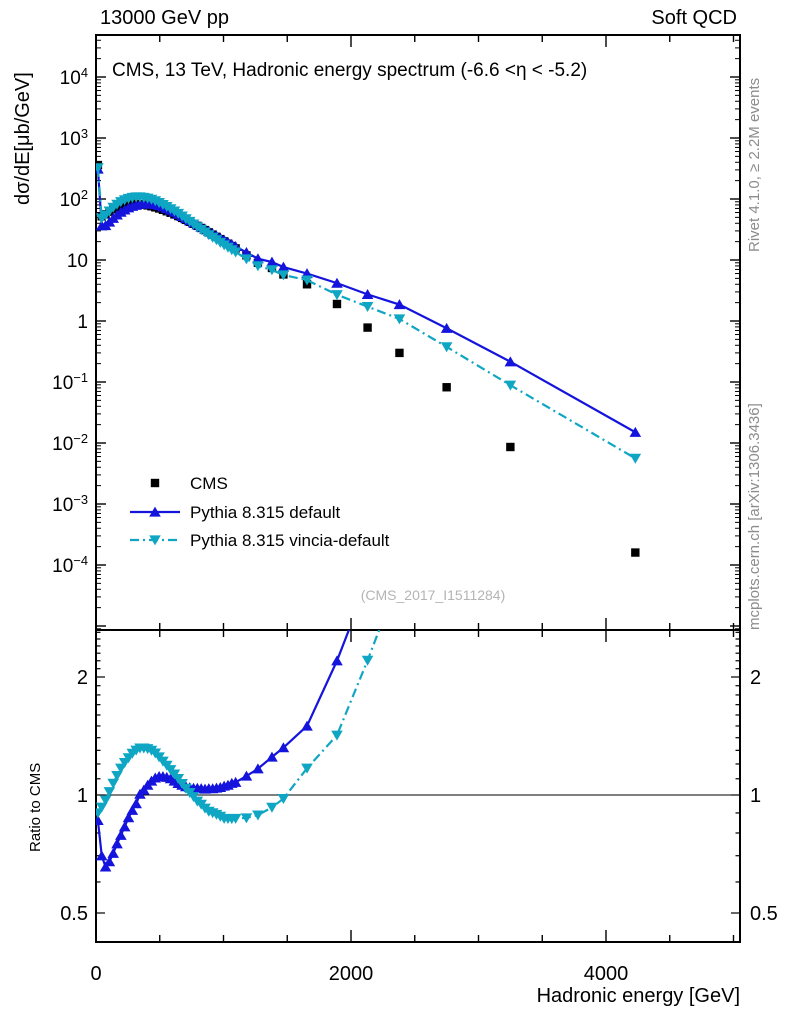 The width and height of the screenshot is (786, 1024). Describe the element at coordinates (23, 138) in the screenshot. I see `y-axis-title: dσ/dE[μb/GeV]` at that location.